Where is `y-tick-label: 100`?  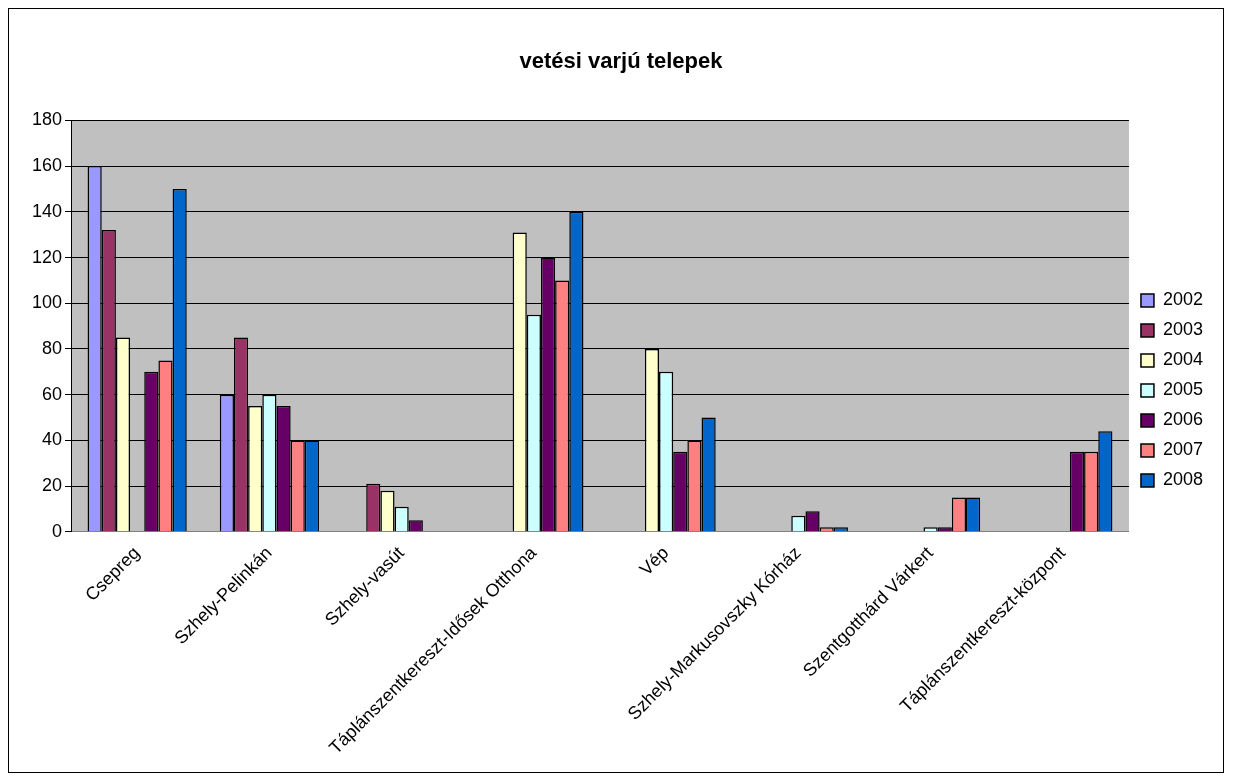 y-tick-label: 100 is located at coordinates (47, 302).